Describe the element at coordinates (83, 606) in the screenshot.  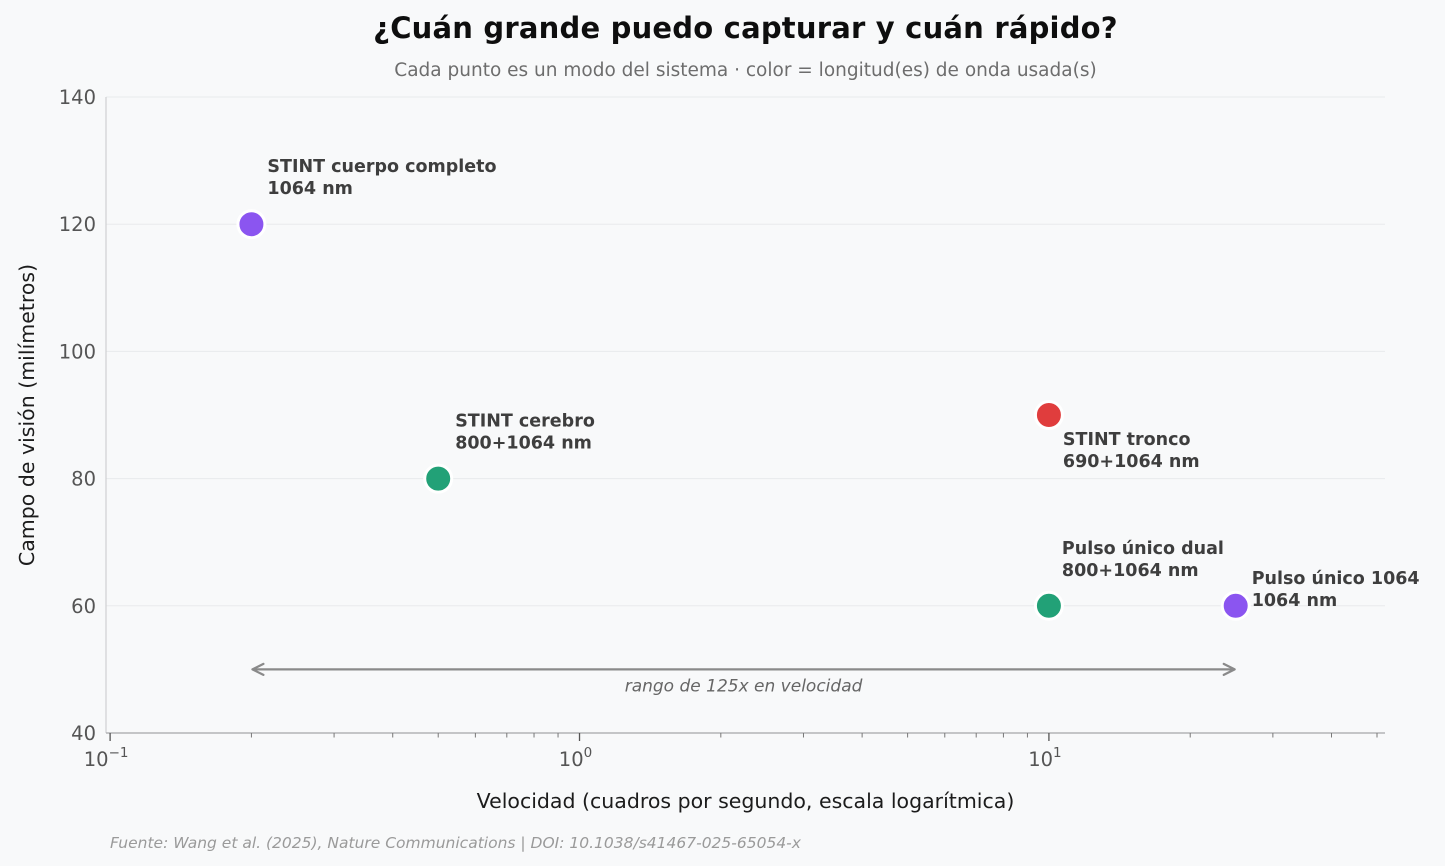
I see `y-tick-label: 60` at that location.